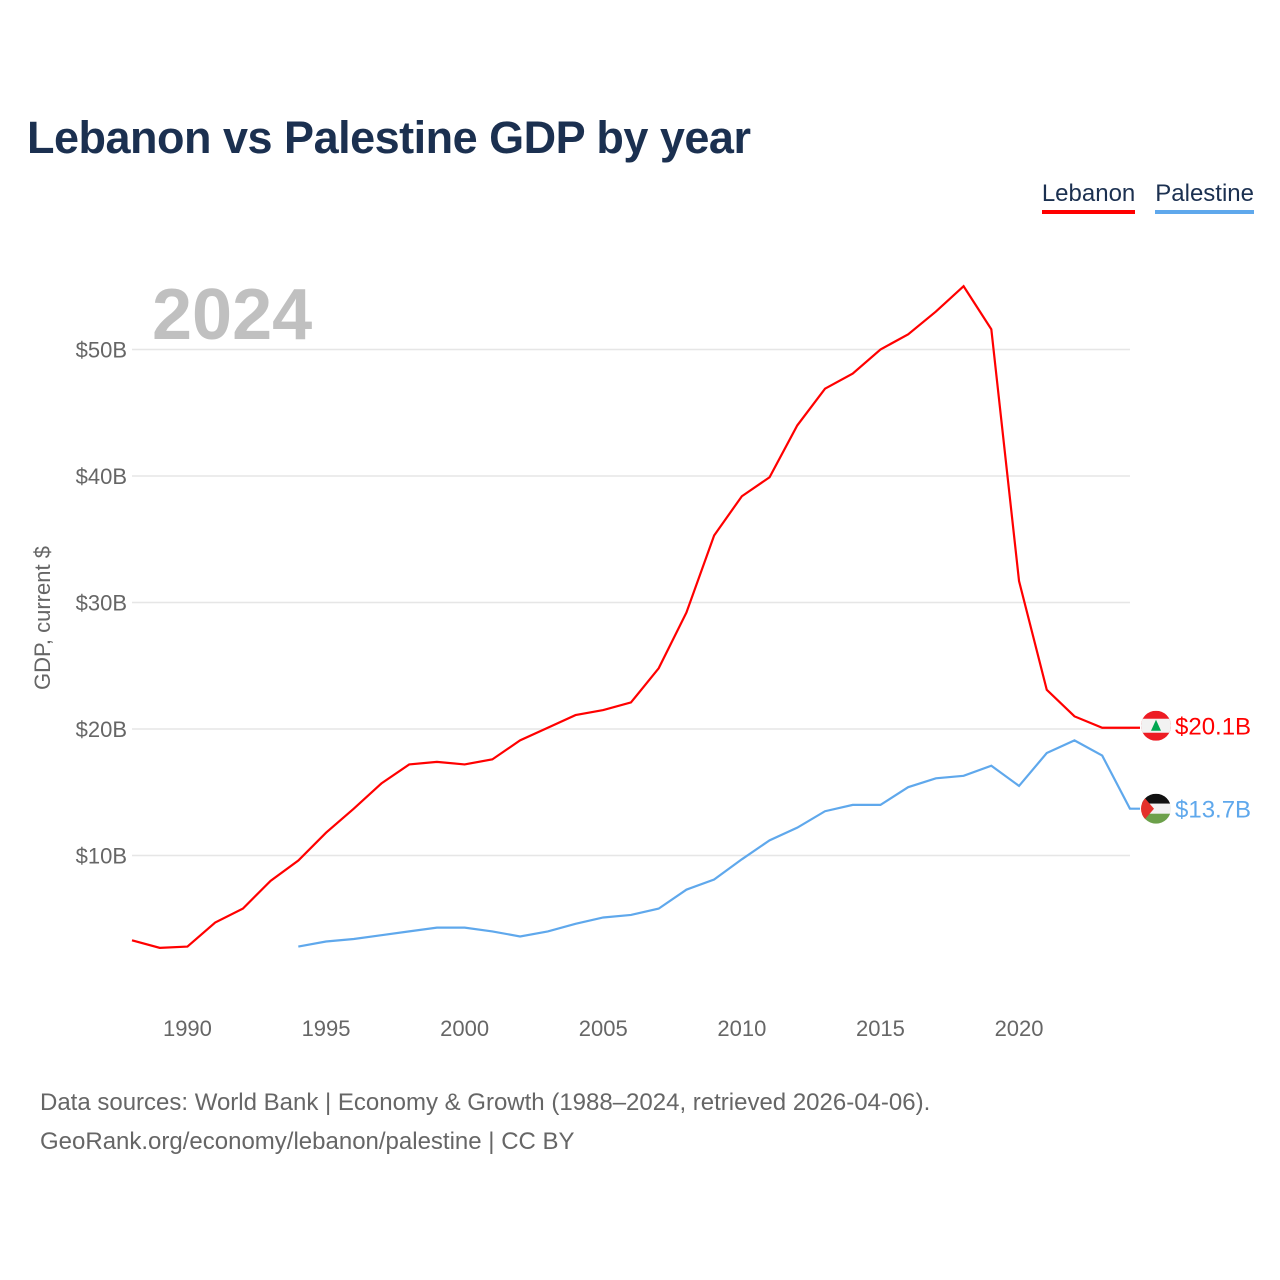 The height and width of the screenshot is (1280, 1280). I want to click on x-tick-label: 2000, so click(464, 1028).